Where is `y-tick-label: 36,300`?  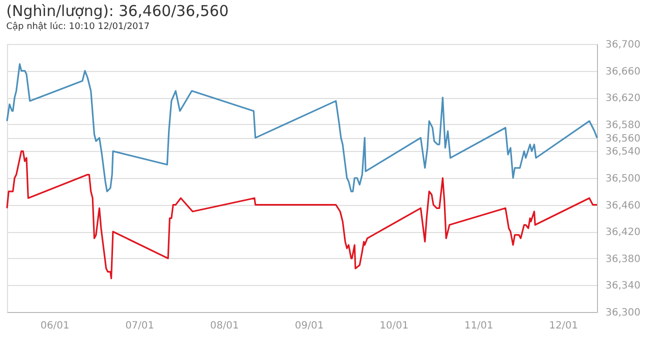
y-tick-label: 36,300 is located at coordinates (623, 313).